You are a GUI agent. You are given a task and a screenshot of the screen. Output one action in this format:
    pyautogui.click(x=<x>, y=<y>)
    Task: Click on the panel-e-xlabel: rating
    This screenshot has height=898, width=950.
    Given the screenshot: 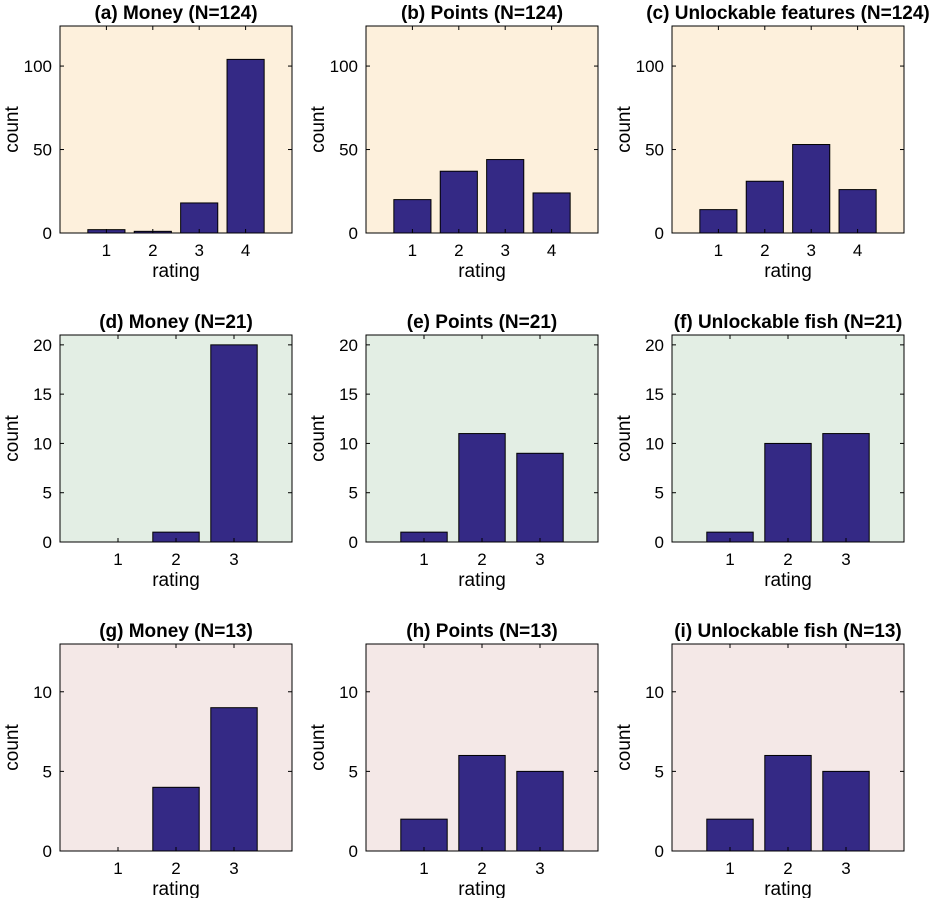 What is the action you would take?
    pyautogui.click(x=482, y=580)
    